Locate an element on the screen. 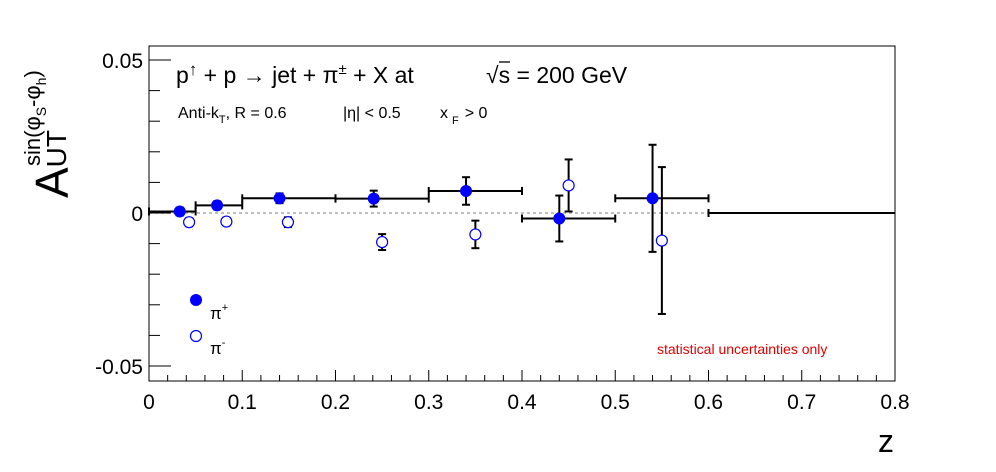  subtitle-F: F is located at coordinates (455, 121).